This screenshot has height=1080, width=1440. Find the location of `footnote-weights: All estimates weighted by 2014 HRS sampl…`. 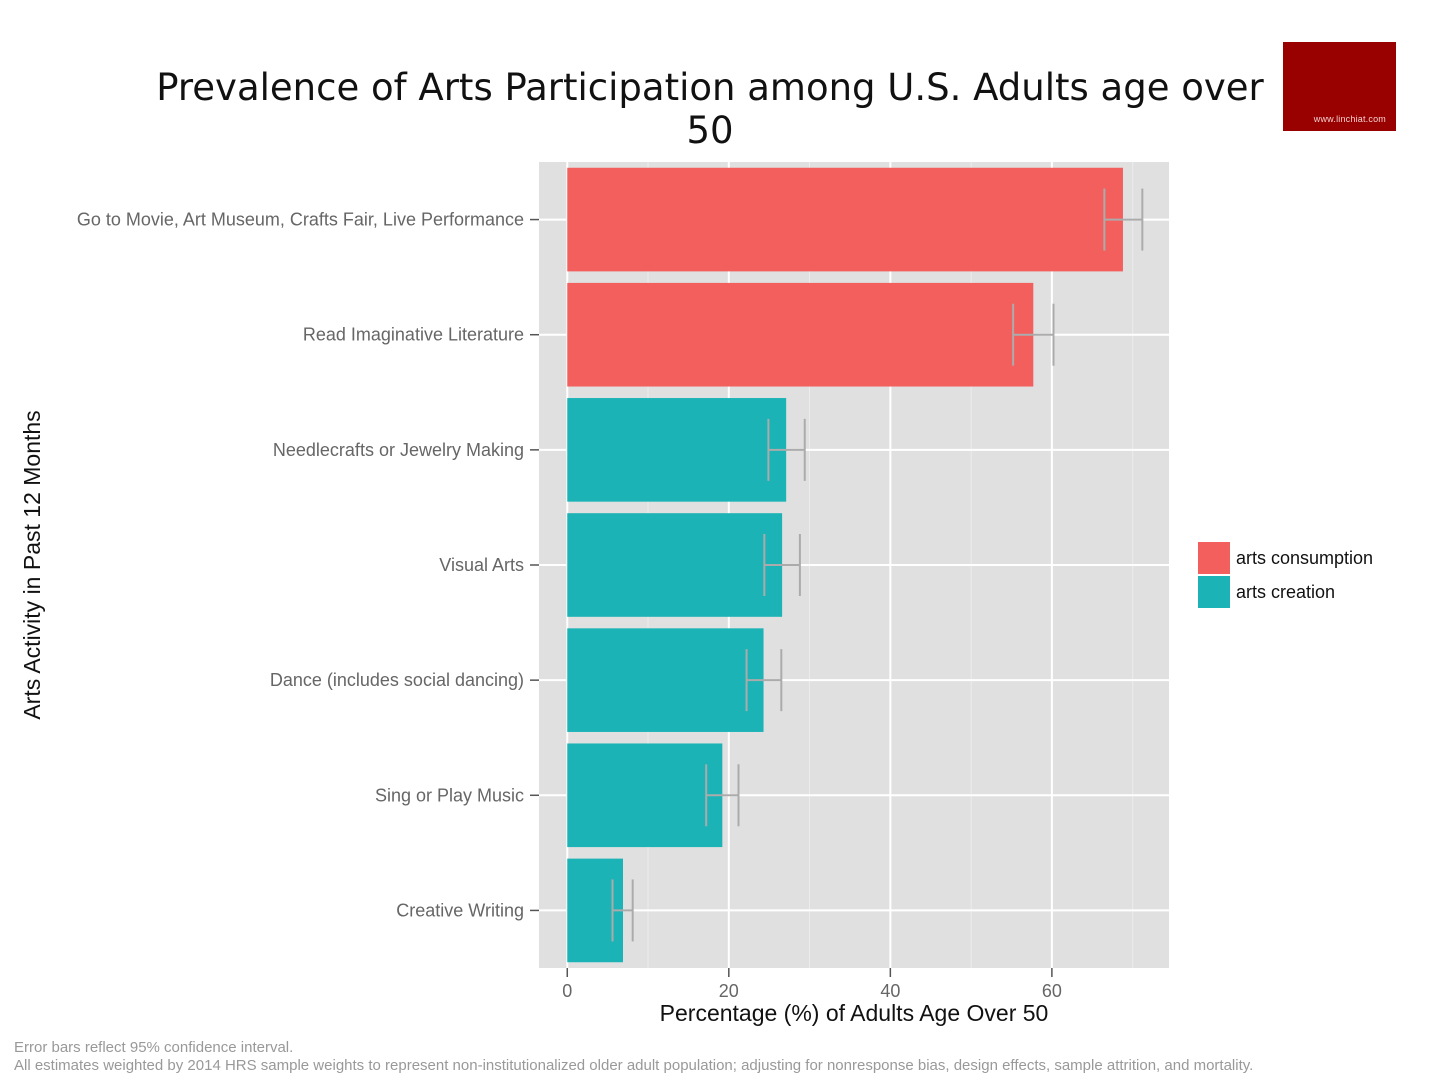

footnote-weights: All estimates weighted by 2014 HRS sampl… is located at coordinates (634, 1065).